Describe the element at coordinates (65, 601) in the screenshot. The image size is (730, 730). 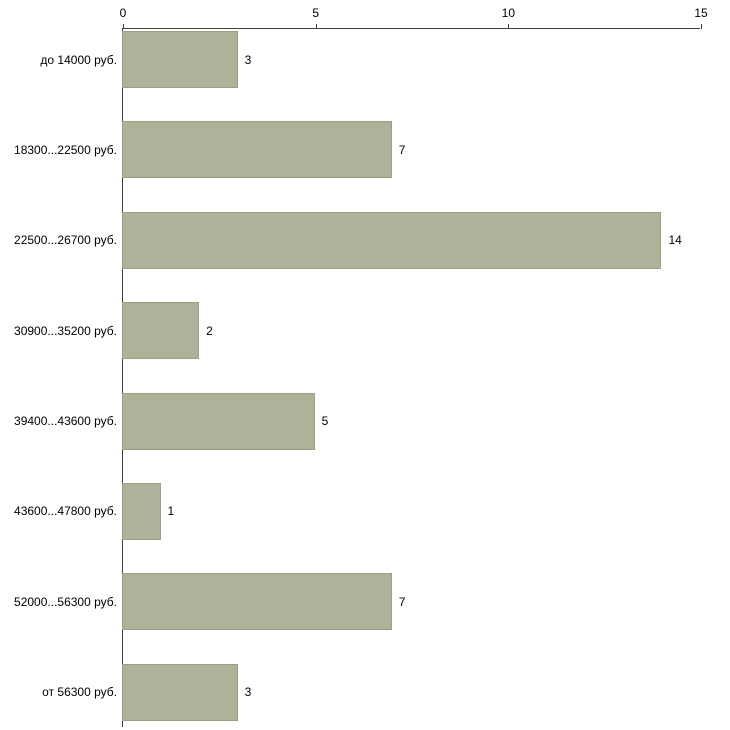
I see `category-label: 52000...56300 руб.` at that location.